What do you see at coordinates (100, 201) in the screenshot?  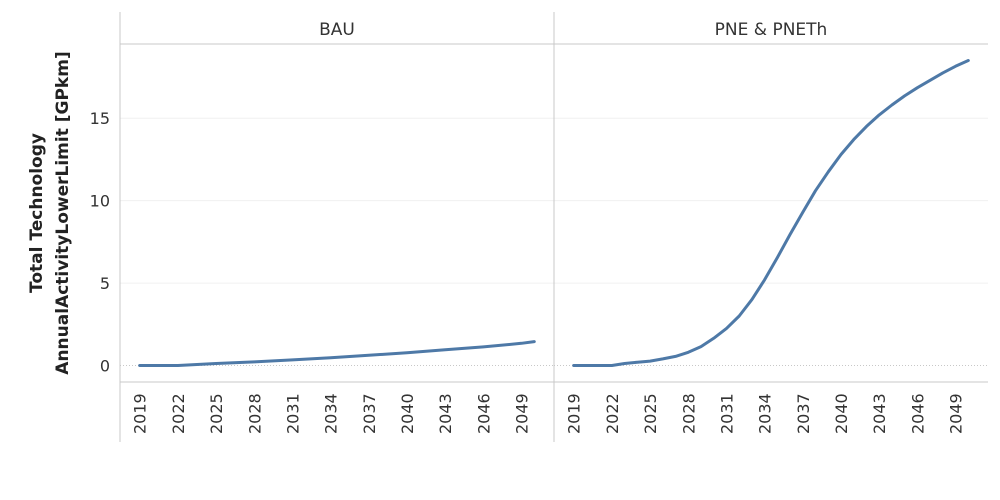 I see `y-tick-label: 10` at bounding box center [100, 201].